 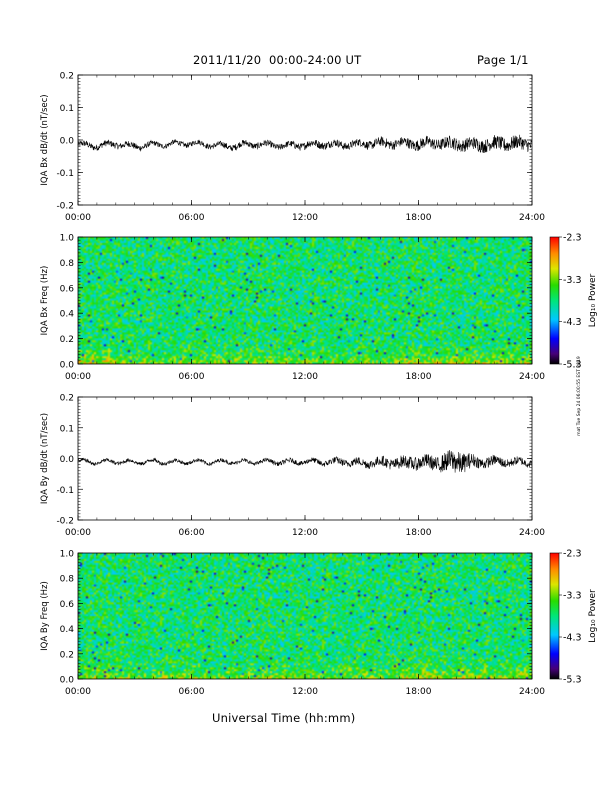 I want to click on page-title: 2011/11/20 00:00-24:00 UT, so click(x=277, y=60).